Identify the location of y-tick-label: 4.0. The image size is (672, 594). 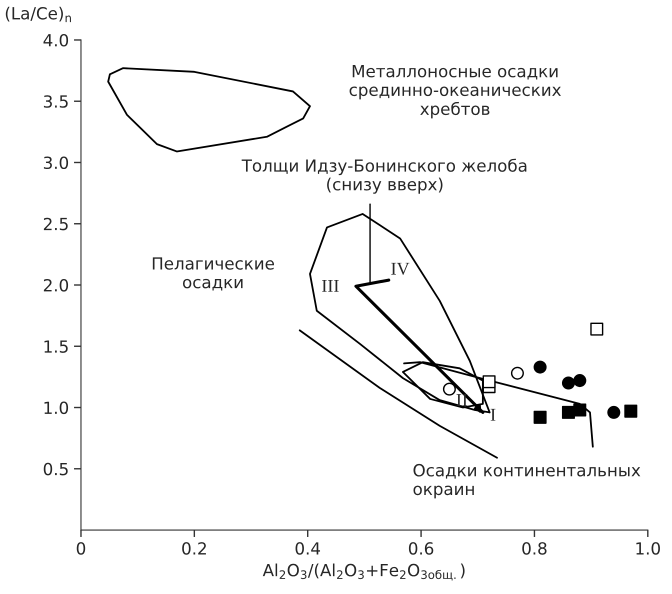
(55, 40).